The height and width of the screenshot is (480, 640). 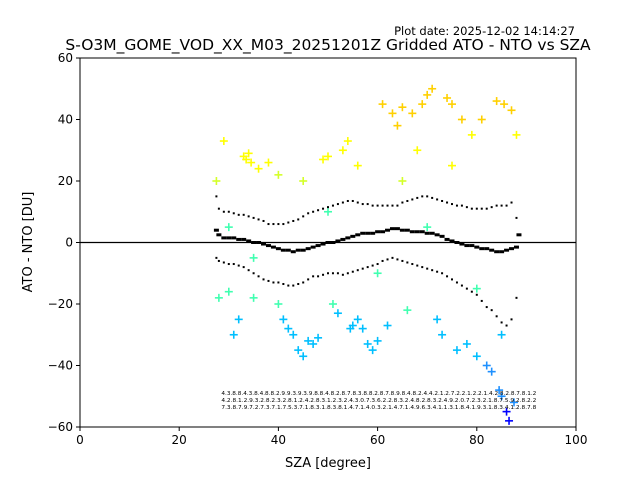 What do you see at coordinates (60, 366) in the screenshot?
I see `y-tick-label: −40` at bounding box center [60, 366].